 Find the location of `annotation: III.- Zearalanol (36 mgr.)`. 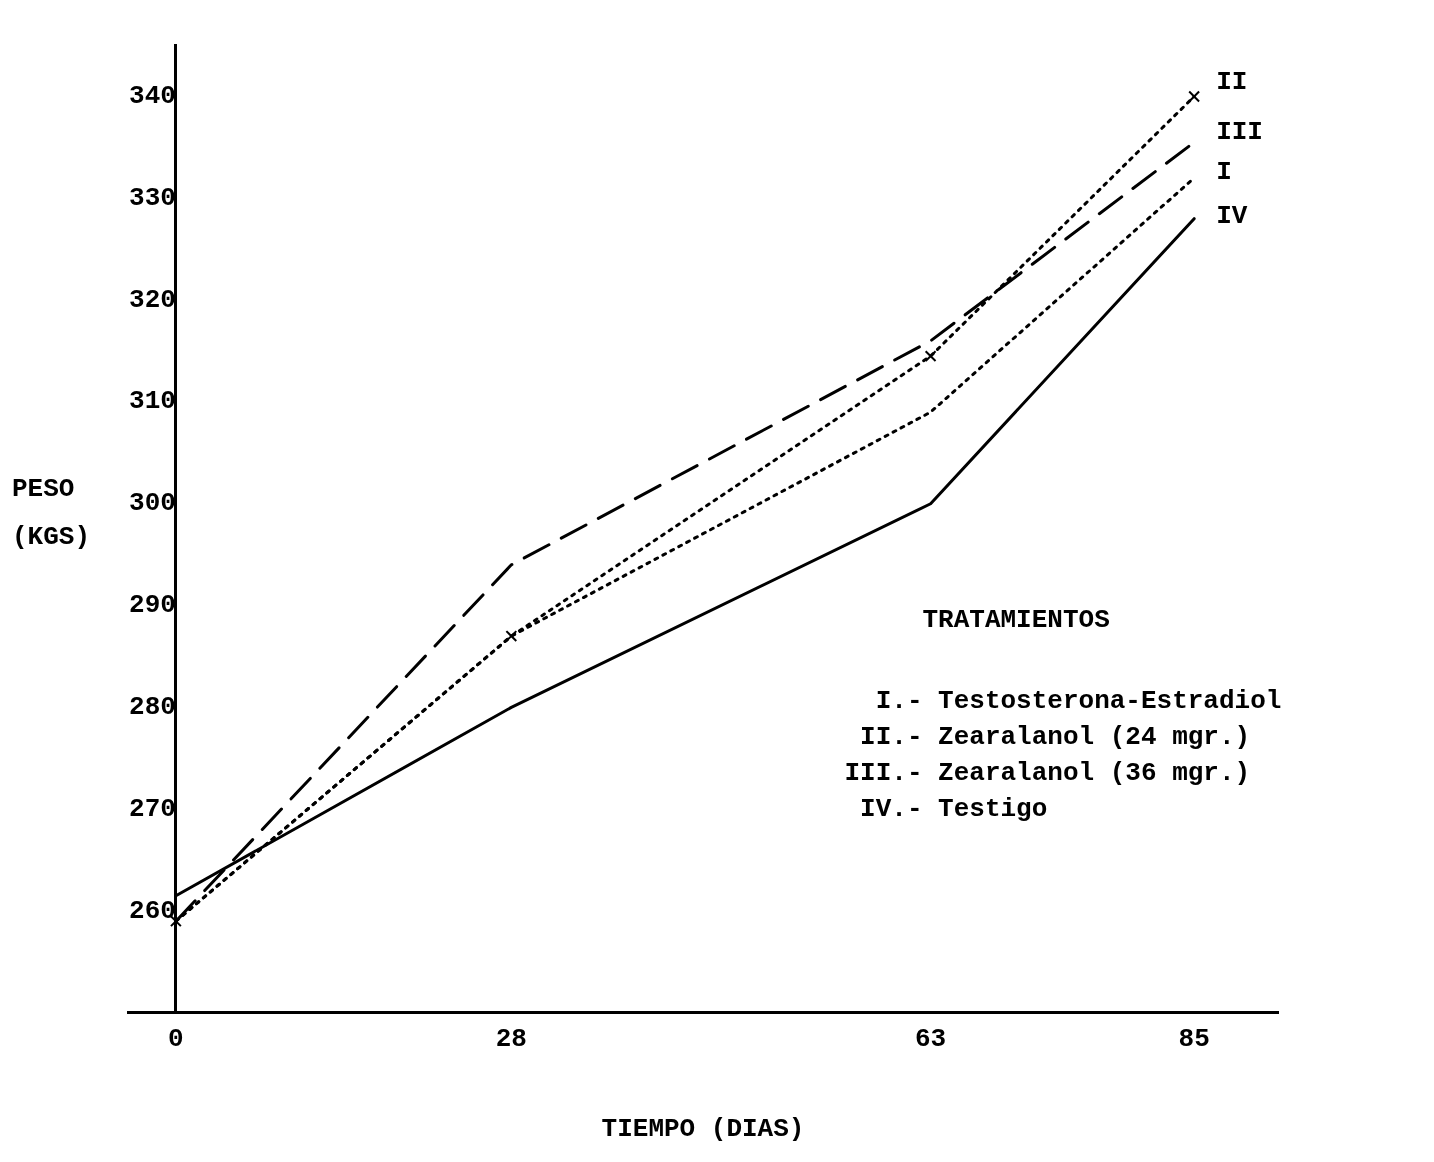

annotation: III.- Zearalanol (36 mgr.) is located at coordinates (1047, 773).